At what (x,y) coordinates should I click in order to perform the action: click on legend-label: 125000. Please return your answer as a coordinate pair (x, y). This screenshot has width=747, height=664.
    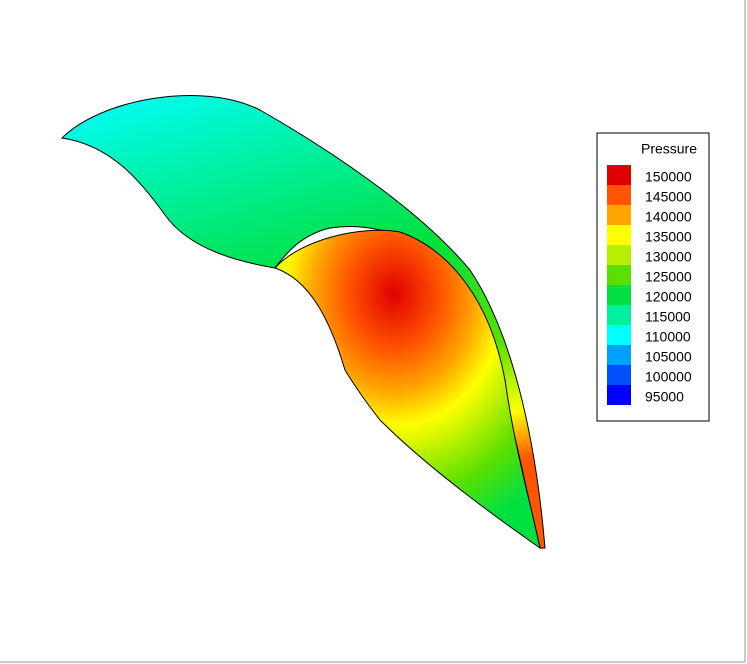
    Looking at the image, I should click on (668, 277).